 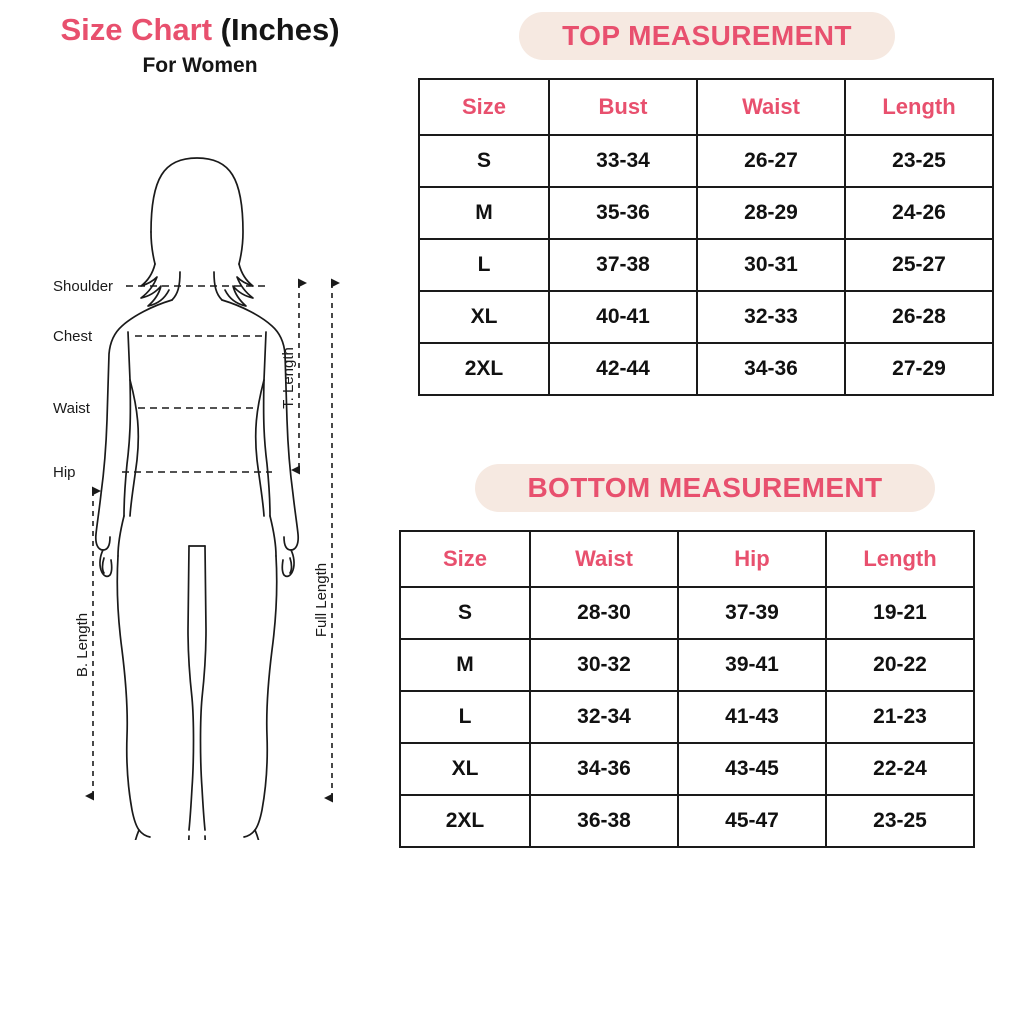 I want to click on cell-bust: 37-38, so click(x=623, y=265).